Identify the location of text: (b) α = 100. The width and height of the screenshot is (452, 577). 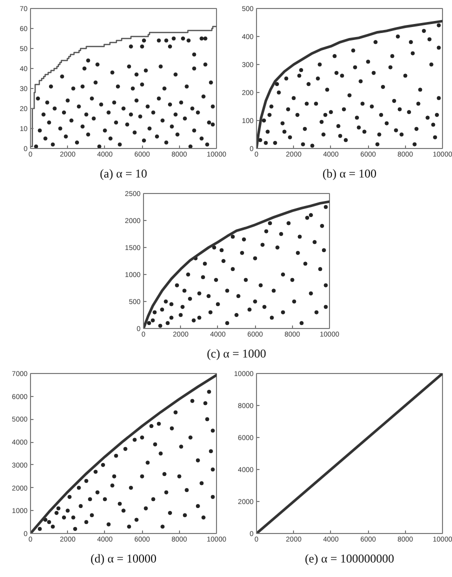
(349, 173).